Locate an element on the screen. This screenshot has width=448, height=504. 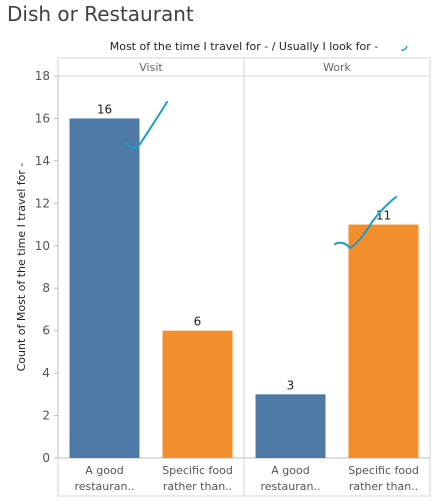
y-tick-label: 10 is located at coordinates (42, 246).